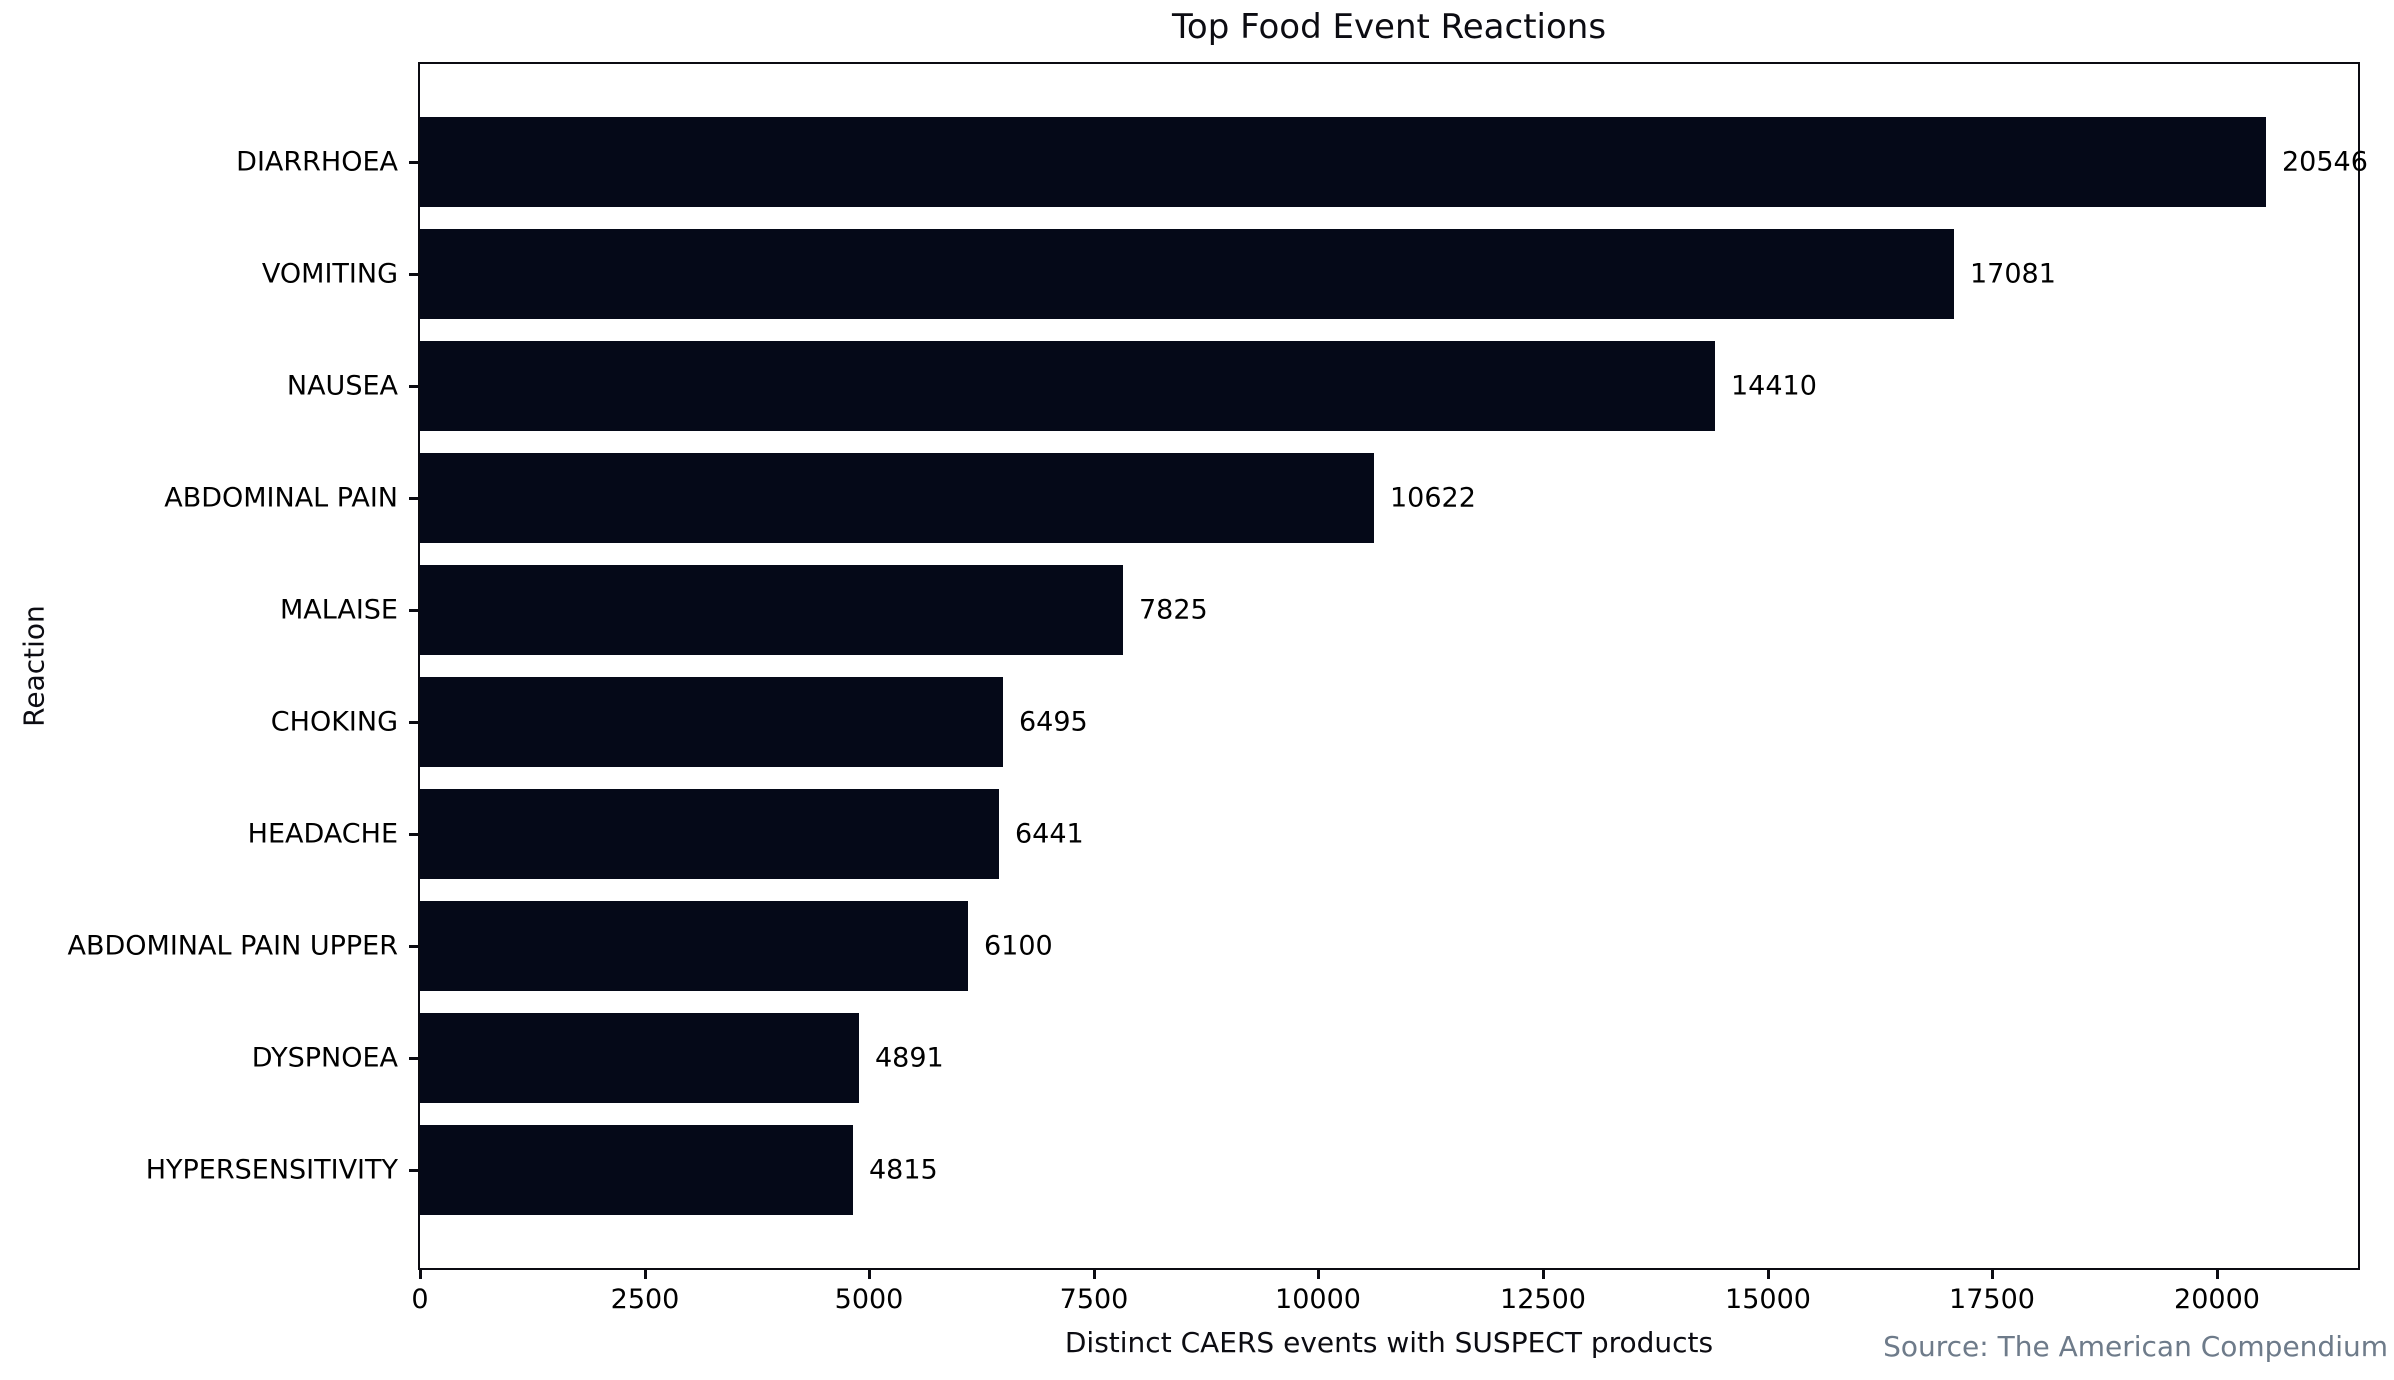 The height and width of the screenshot is (1380, 2394). I want to click on x-tick-label: 2500, so click(645, 1299).